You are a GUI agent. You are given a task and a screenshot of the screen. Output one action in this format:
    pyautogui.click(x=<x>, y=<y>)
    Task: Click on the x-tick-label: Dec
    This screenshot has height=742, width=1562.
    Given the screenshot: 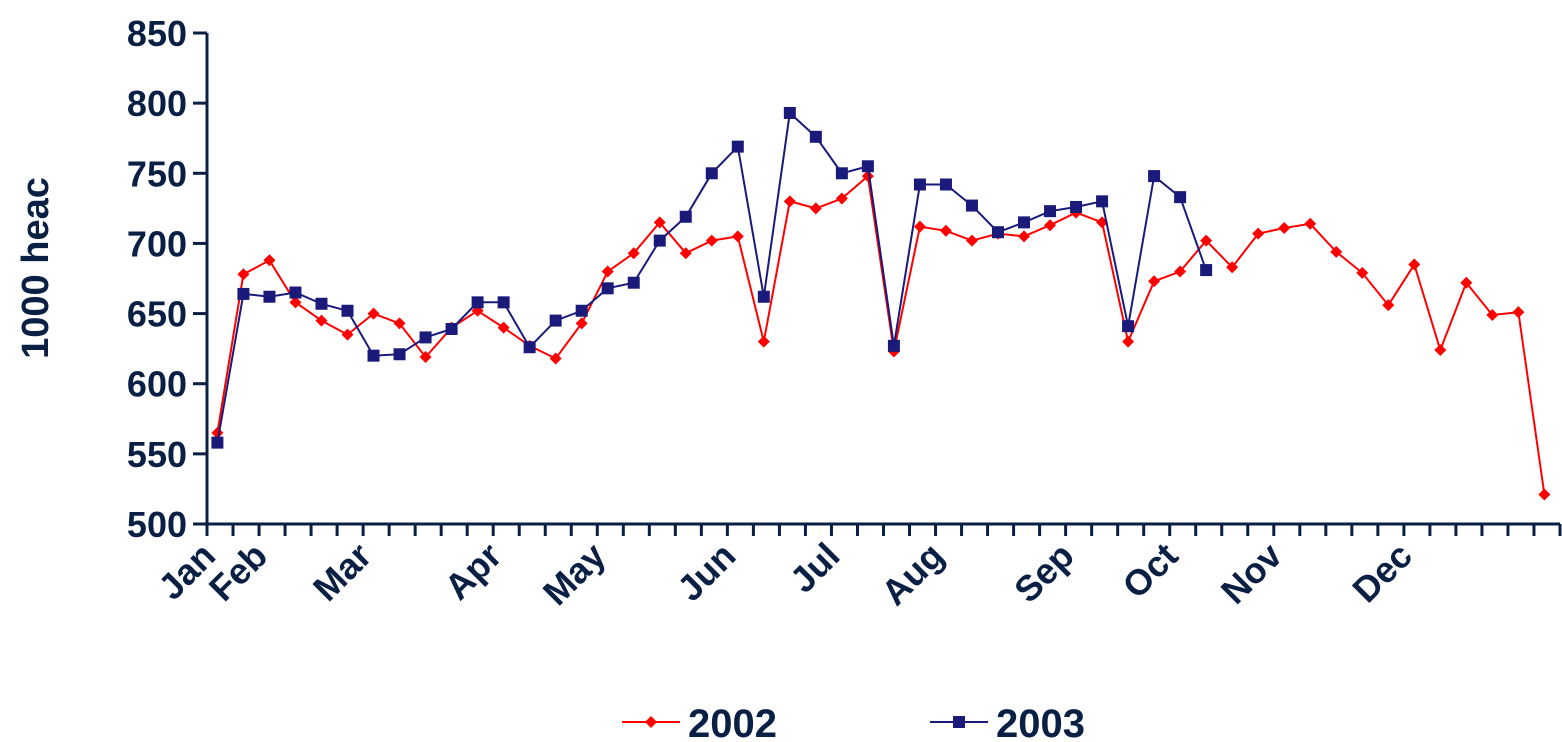 What is the action you would take?
    pyautogui.click(x=1382, y=573)
    